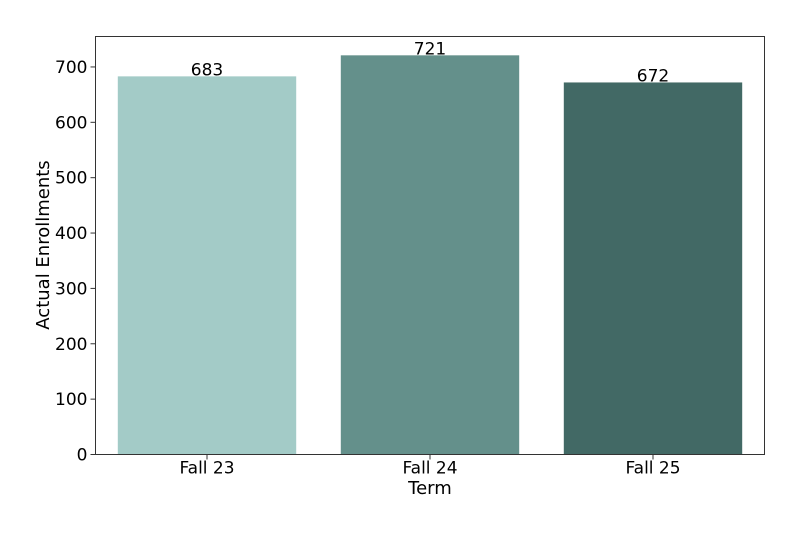 Image resolution: width=800 pixels, height=533 pixels. What do you see at coordinates (429, 488) in the screenshot?
I see `x-axis-label: Term` at bounding box center [429, 488].